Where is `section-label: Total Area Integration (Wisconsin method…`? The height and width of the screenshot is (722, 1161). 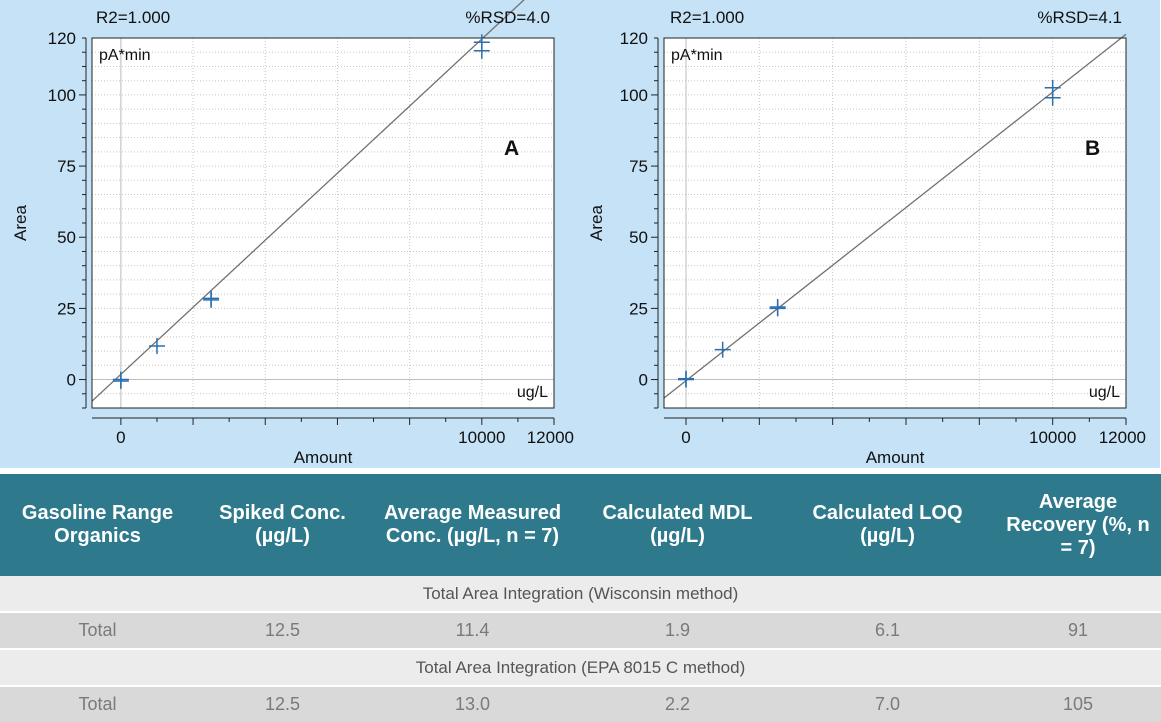
section-label: Total Area Integration (Wisconsin method… is located at coordinates (580, 593).